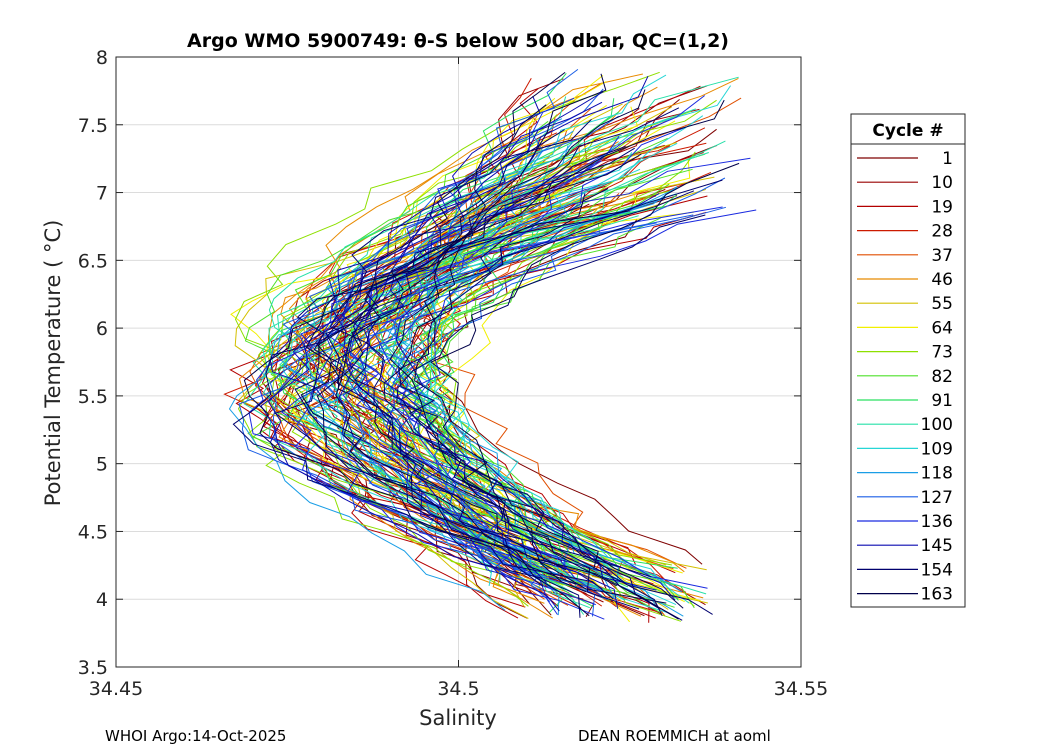  What do you see at coordinates (942, 232) in the screenshot?
I see `legend-label: 28` at bounding box center [942, 232].